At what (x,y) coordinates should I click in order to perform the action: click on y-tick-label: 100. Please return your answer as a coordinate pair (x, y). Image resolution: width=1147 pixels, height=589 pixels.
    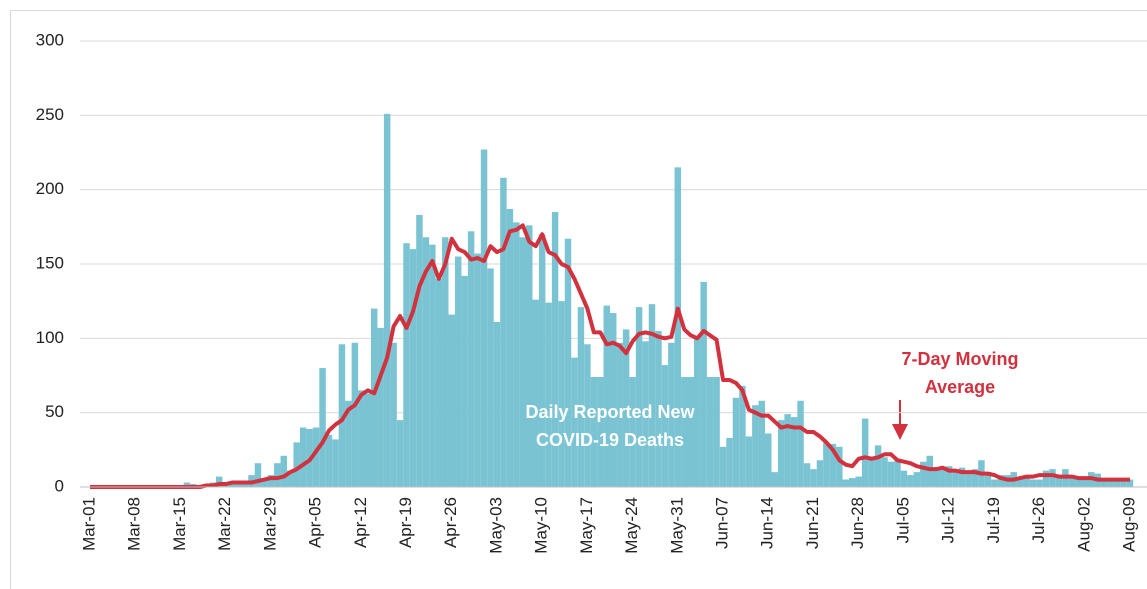
    Looking at the image, I should click on (50, 337).